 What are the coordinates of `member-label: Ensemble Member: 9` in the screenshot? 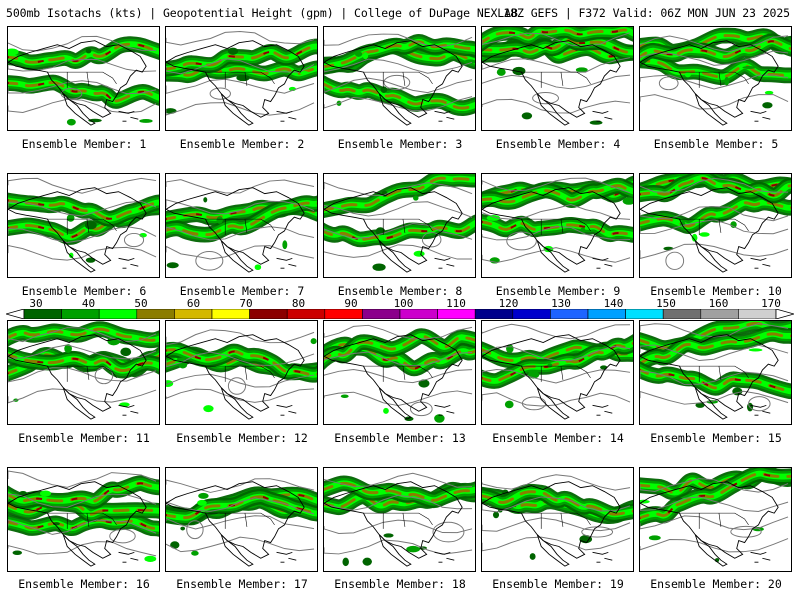 It's located at (558, 291).